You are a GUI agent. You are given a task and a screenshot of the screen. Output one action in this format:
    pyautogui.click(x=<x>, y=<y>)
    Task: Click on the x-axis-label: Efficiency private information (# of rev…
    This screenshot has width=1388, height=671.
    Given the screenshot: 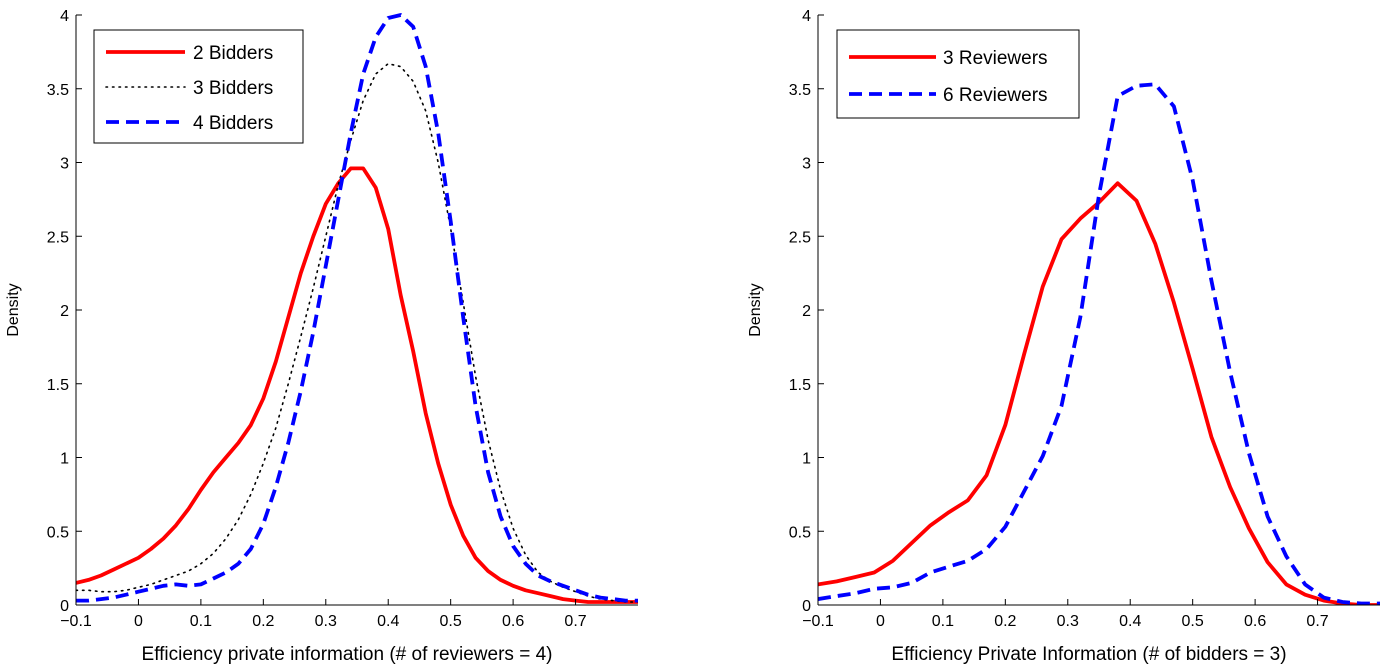 What is the action you would take?
    pyautogui.click(x=347, y=654)
    